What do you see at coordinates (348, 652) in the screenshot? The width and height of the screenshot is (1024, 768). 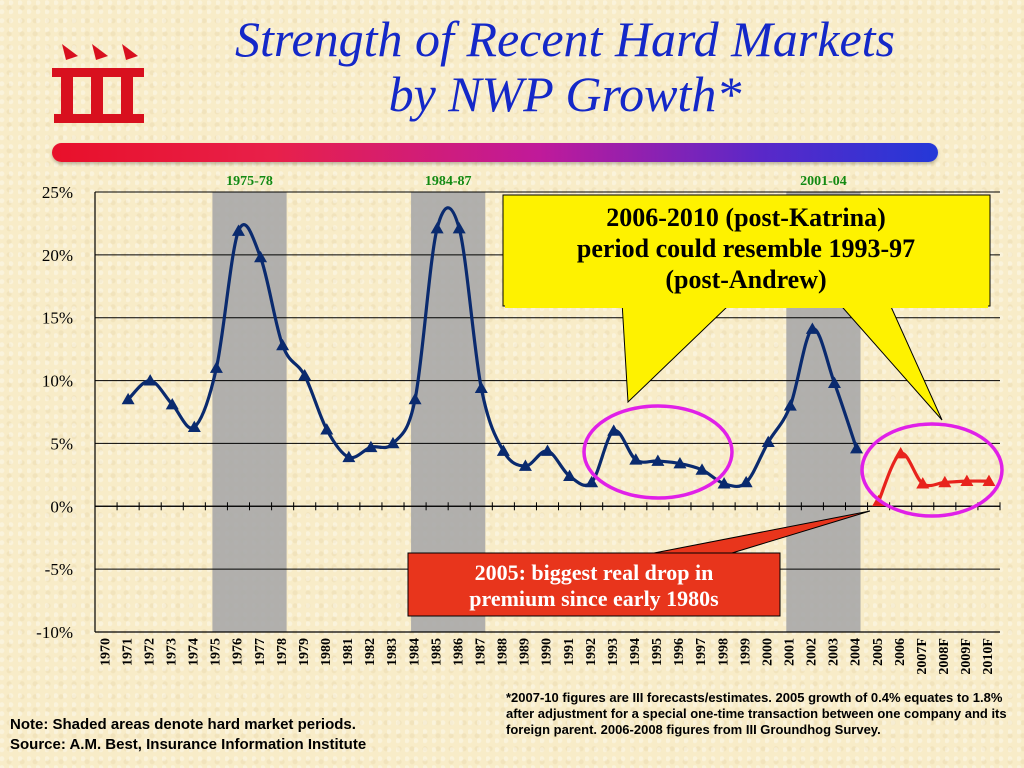 I see `x-tick-label: 1981` at bounding box center [348, 652].